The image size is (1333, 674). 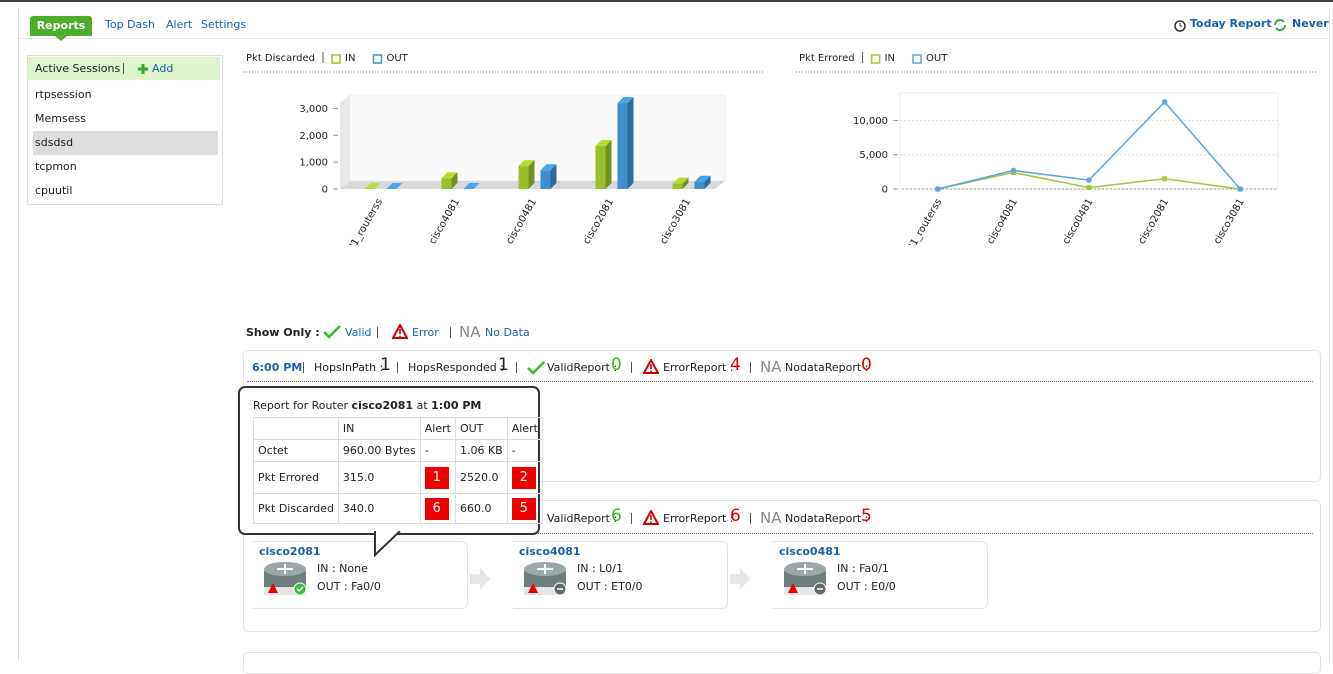 I want to click on today-report: Today Report, so click(x=1231, y=23).